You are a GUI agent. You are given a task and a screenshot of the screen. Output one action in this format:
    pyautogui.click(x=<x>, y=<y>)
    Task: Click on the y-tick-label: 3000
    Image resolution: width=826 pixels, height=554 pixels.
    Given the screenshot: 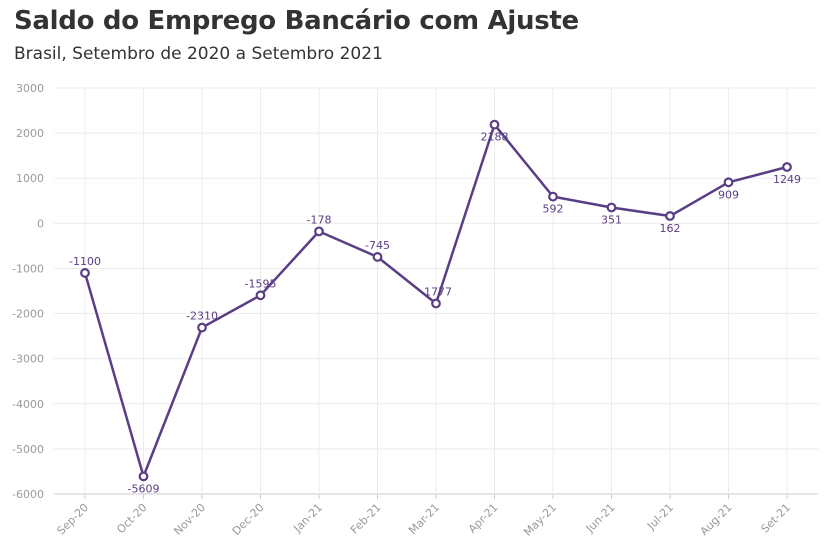 What is the action you would take?
    pyautogui.click(x=30, y=88)
    